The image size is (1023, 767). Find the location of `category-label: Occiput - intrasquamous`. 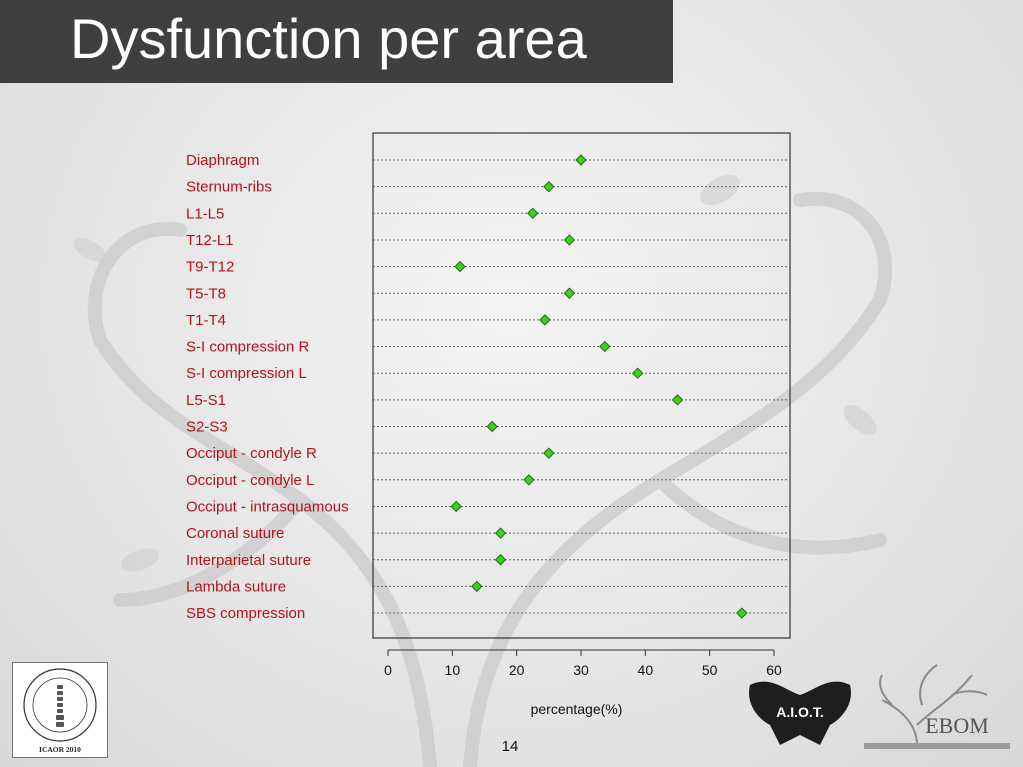

category-label: Occiput - intrasquamous is located at coordinates (267, 506).